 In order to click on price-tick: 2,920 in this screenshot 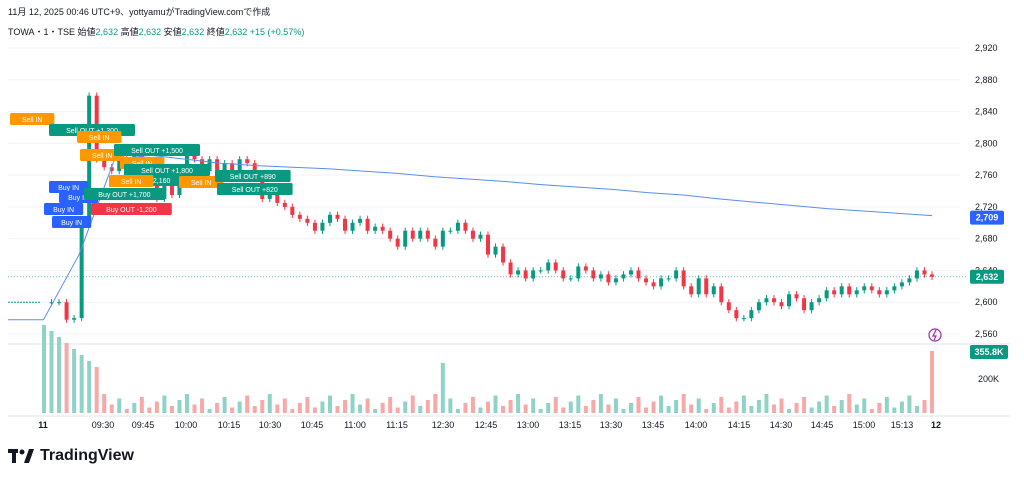, I will do `click(986, 48)`.